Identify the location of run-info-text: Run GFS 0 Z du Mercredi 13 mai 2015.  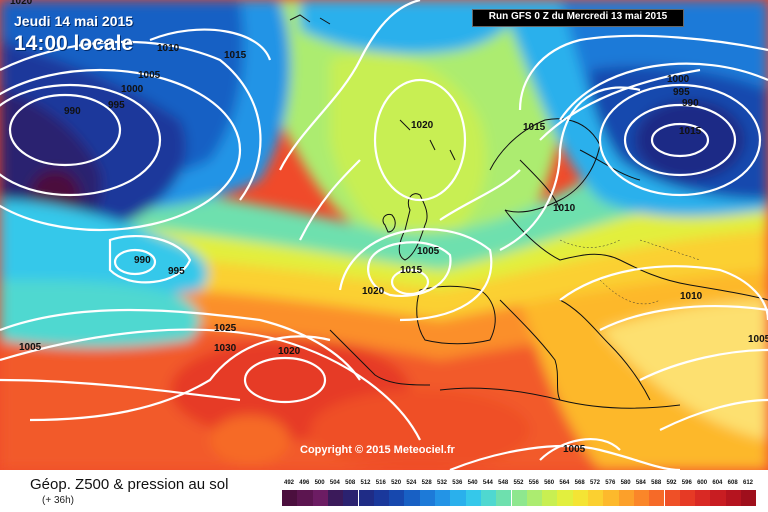
(578, 16).